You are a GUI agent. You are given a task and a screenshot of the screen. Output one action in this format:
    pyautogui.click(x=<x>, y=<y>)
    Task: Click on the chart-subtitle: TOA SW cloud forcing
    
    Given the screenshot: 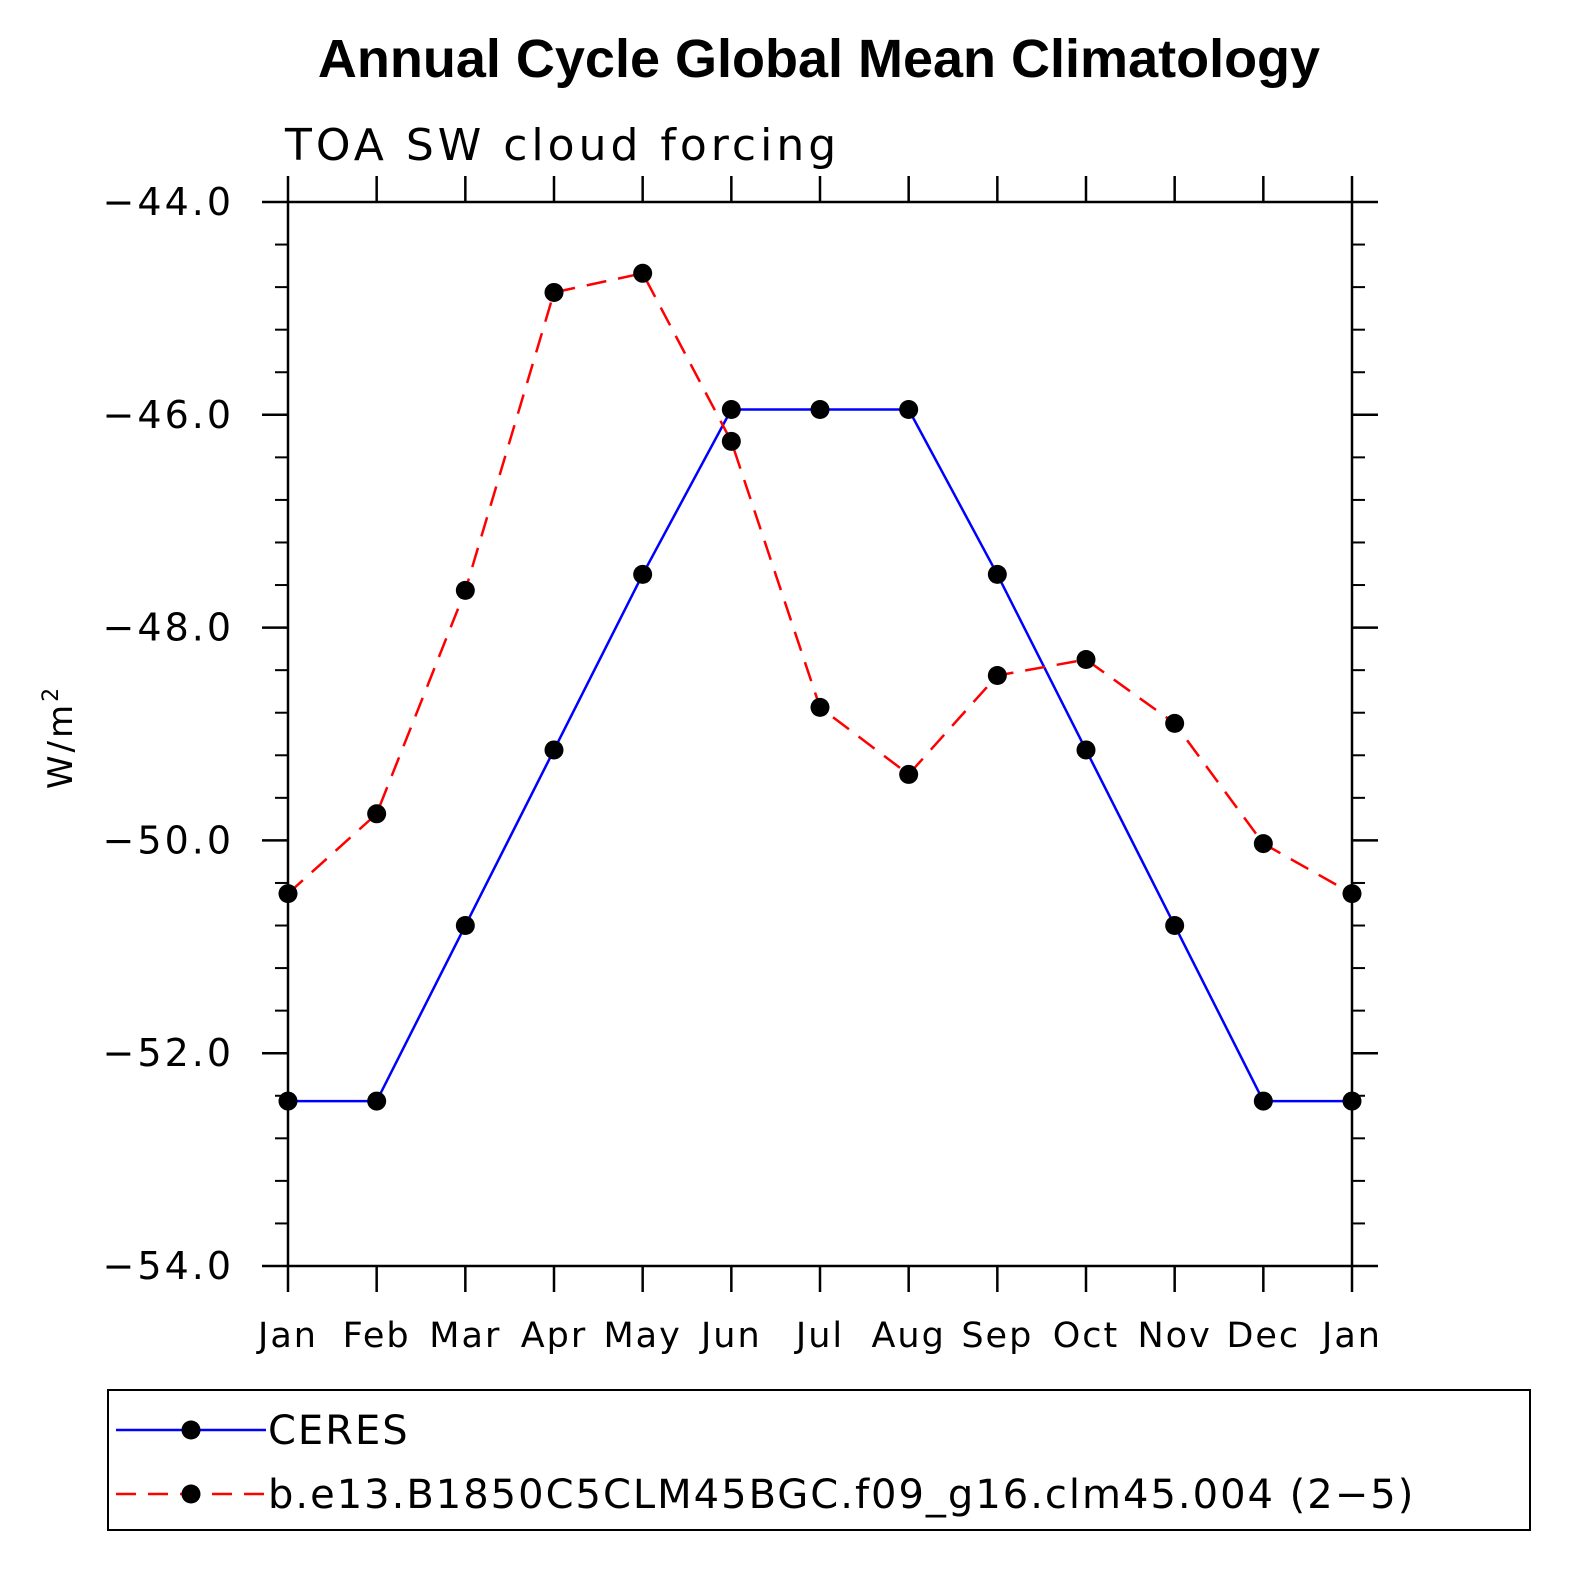 What is the action you would take?
    pyautogui.click(x=562, y=145)
    